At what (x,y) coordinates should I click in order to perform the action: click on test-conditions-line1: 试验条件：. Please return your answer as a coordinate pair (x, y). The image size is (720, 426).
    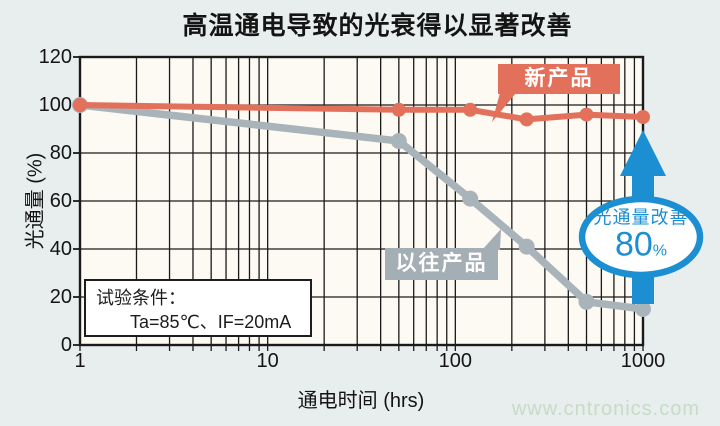
    Looking at the image, I should click on (141, 298).